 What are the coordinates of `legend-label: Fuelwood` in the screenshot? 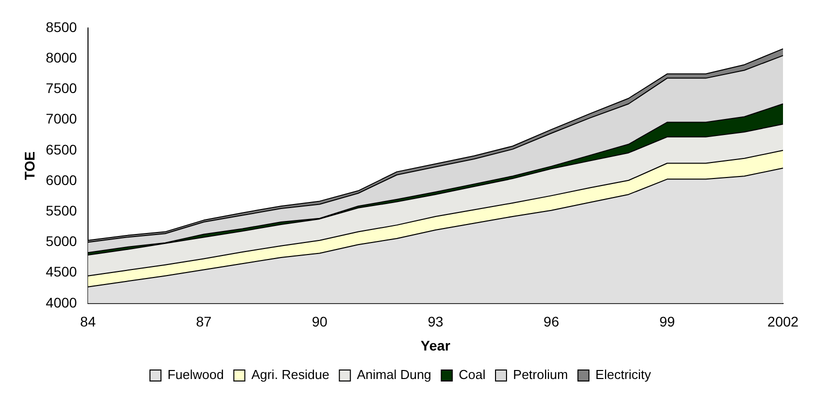 It's located at (195, 374).